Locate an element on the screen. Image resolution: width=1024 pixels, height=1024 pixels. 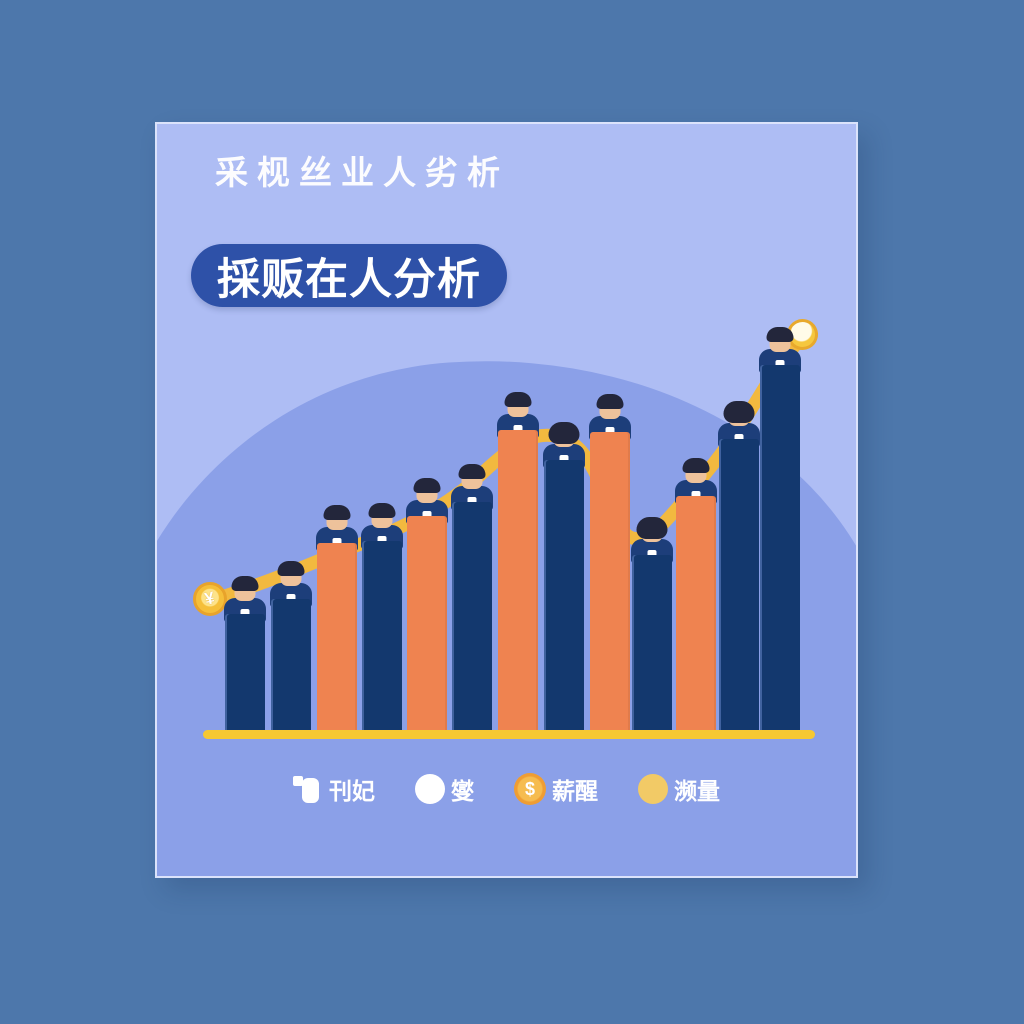
legend-label: 燮 is located at coordinates (462, 791).